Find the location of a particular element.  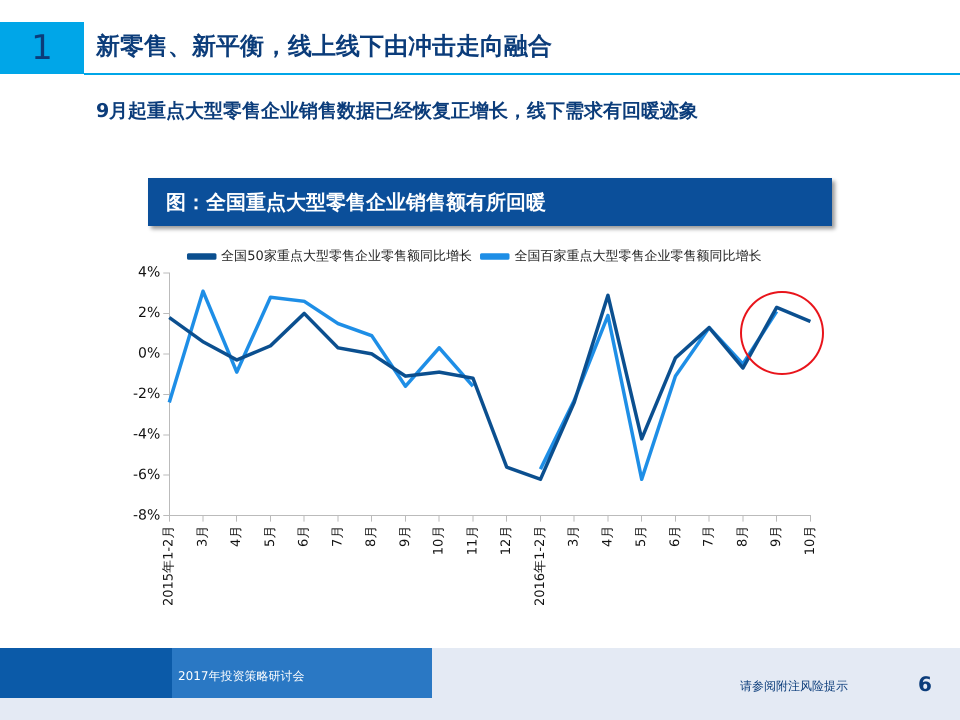

y-tick-label: -4% is located at coordinates (146, 434).